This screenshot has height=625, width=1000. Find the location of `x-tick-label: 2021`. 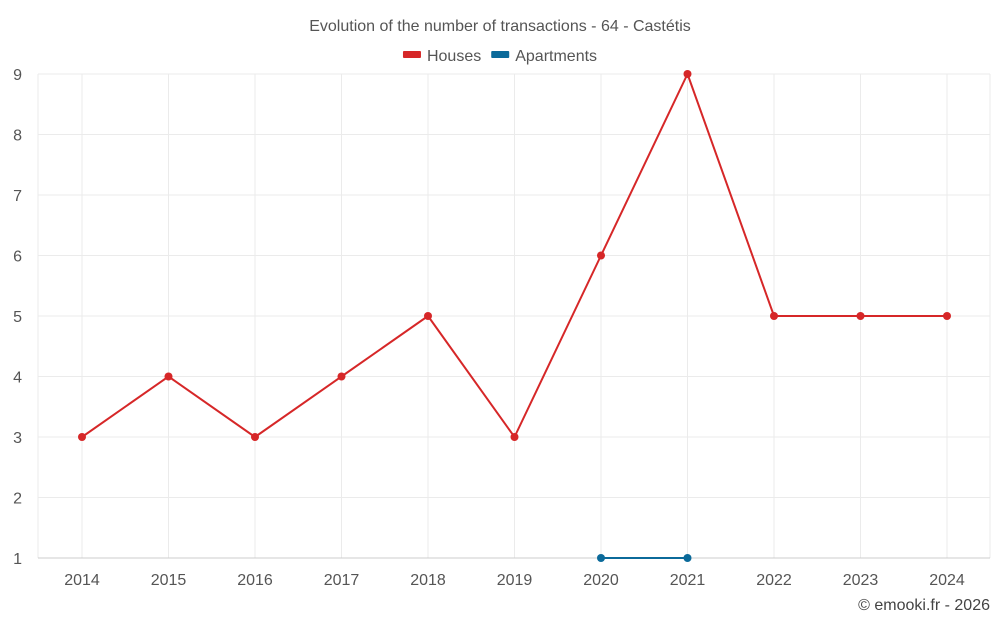

x-tick-label: 2021 is located at coordinates (688, 580).